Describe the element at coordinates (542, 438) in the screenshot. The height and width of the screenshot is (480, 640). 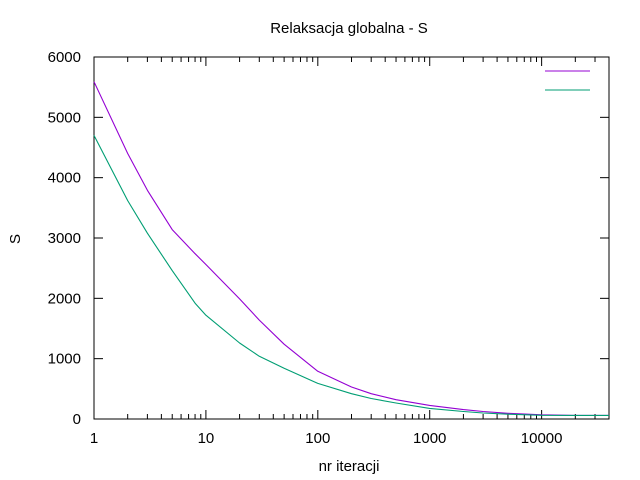
I see `x-tick-label: 10000` at that location.